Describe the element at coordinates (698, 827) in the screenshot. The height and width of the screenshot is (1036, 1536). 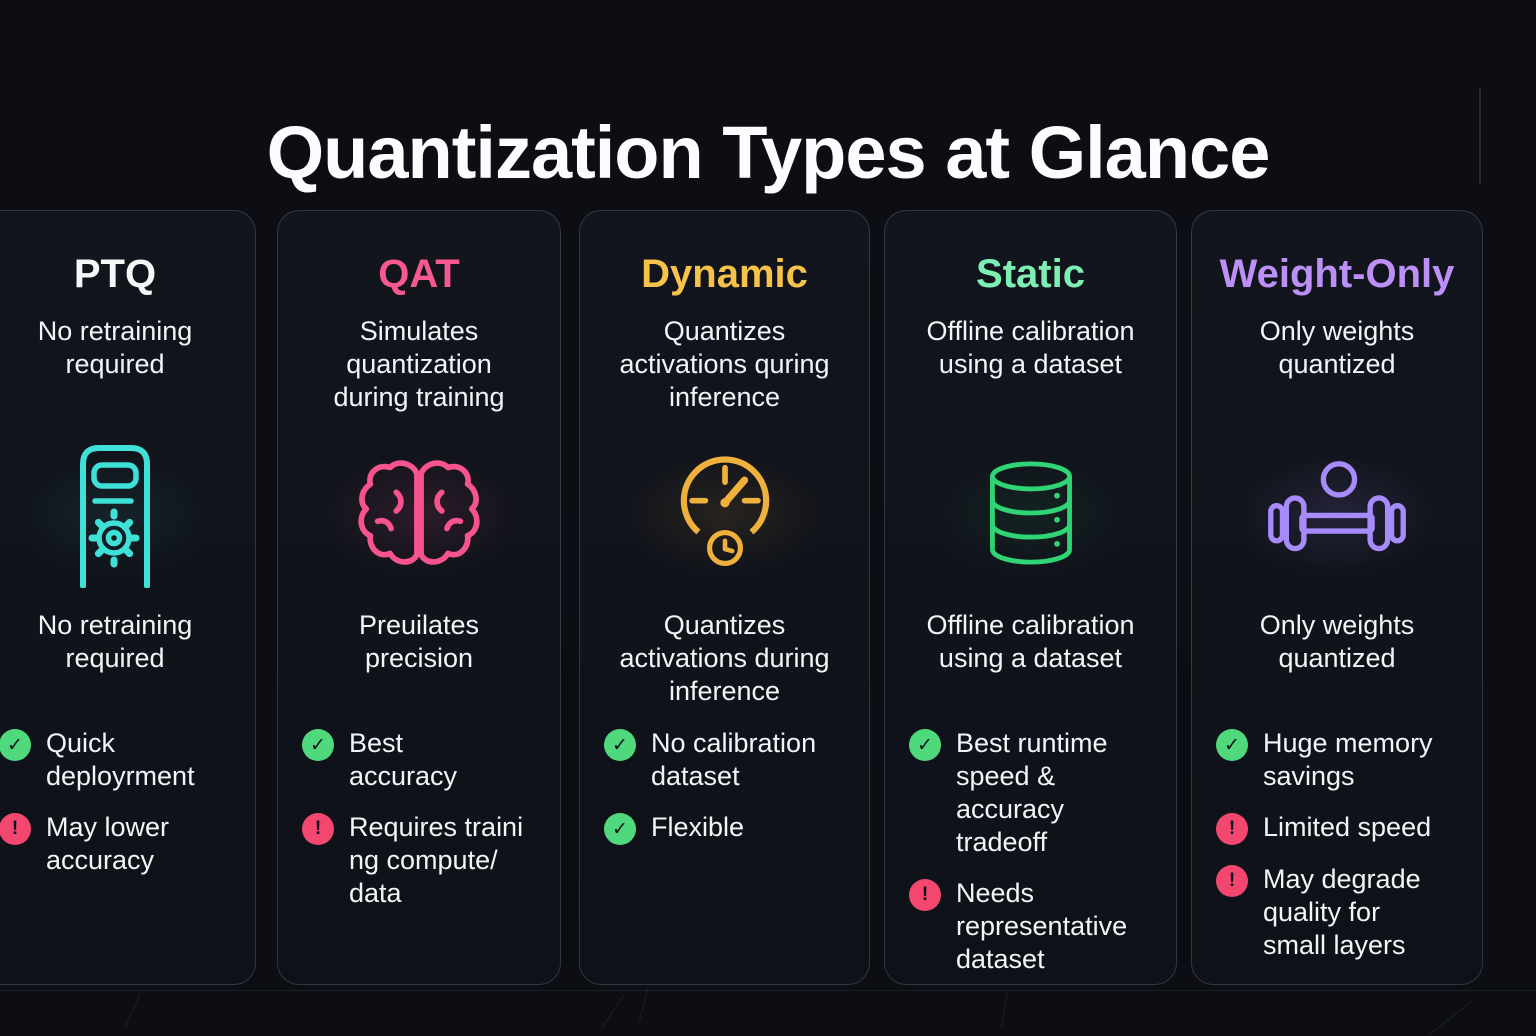
I see `bullet-text: Flexible` at that location.